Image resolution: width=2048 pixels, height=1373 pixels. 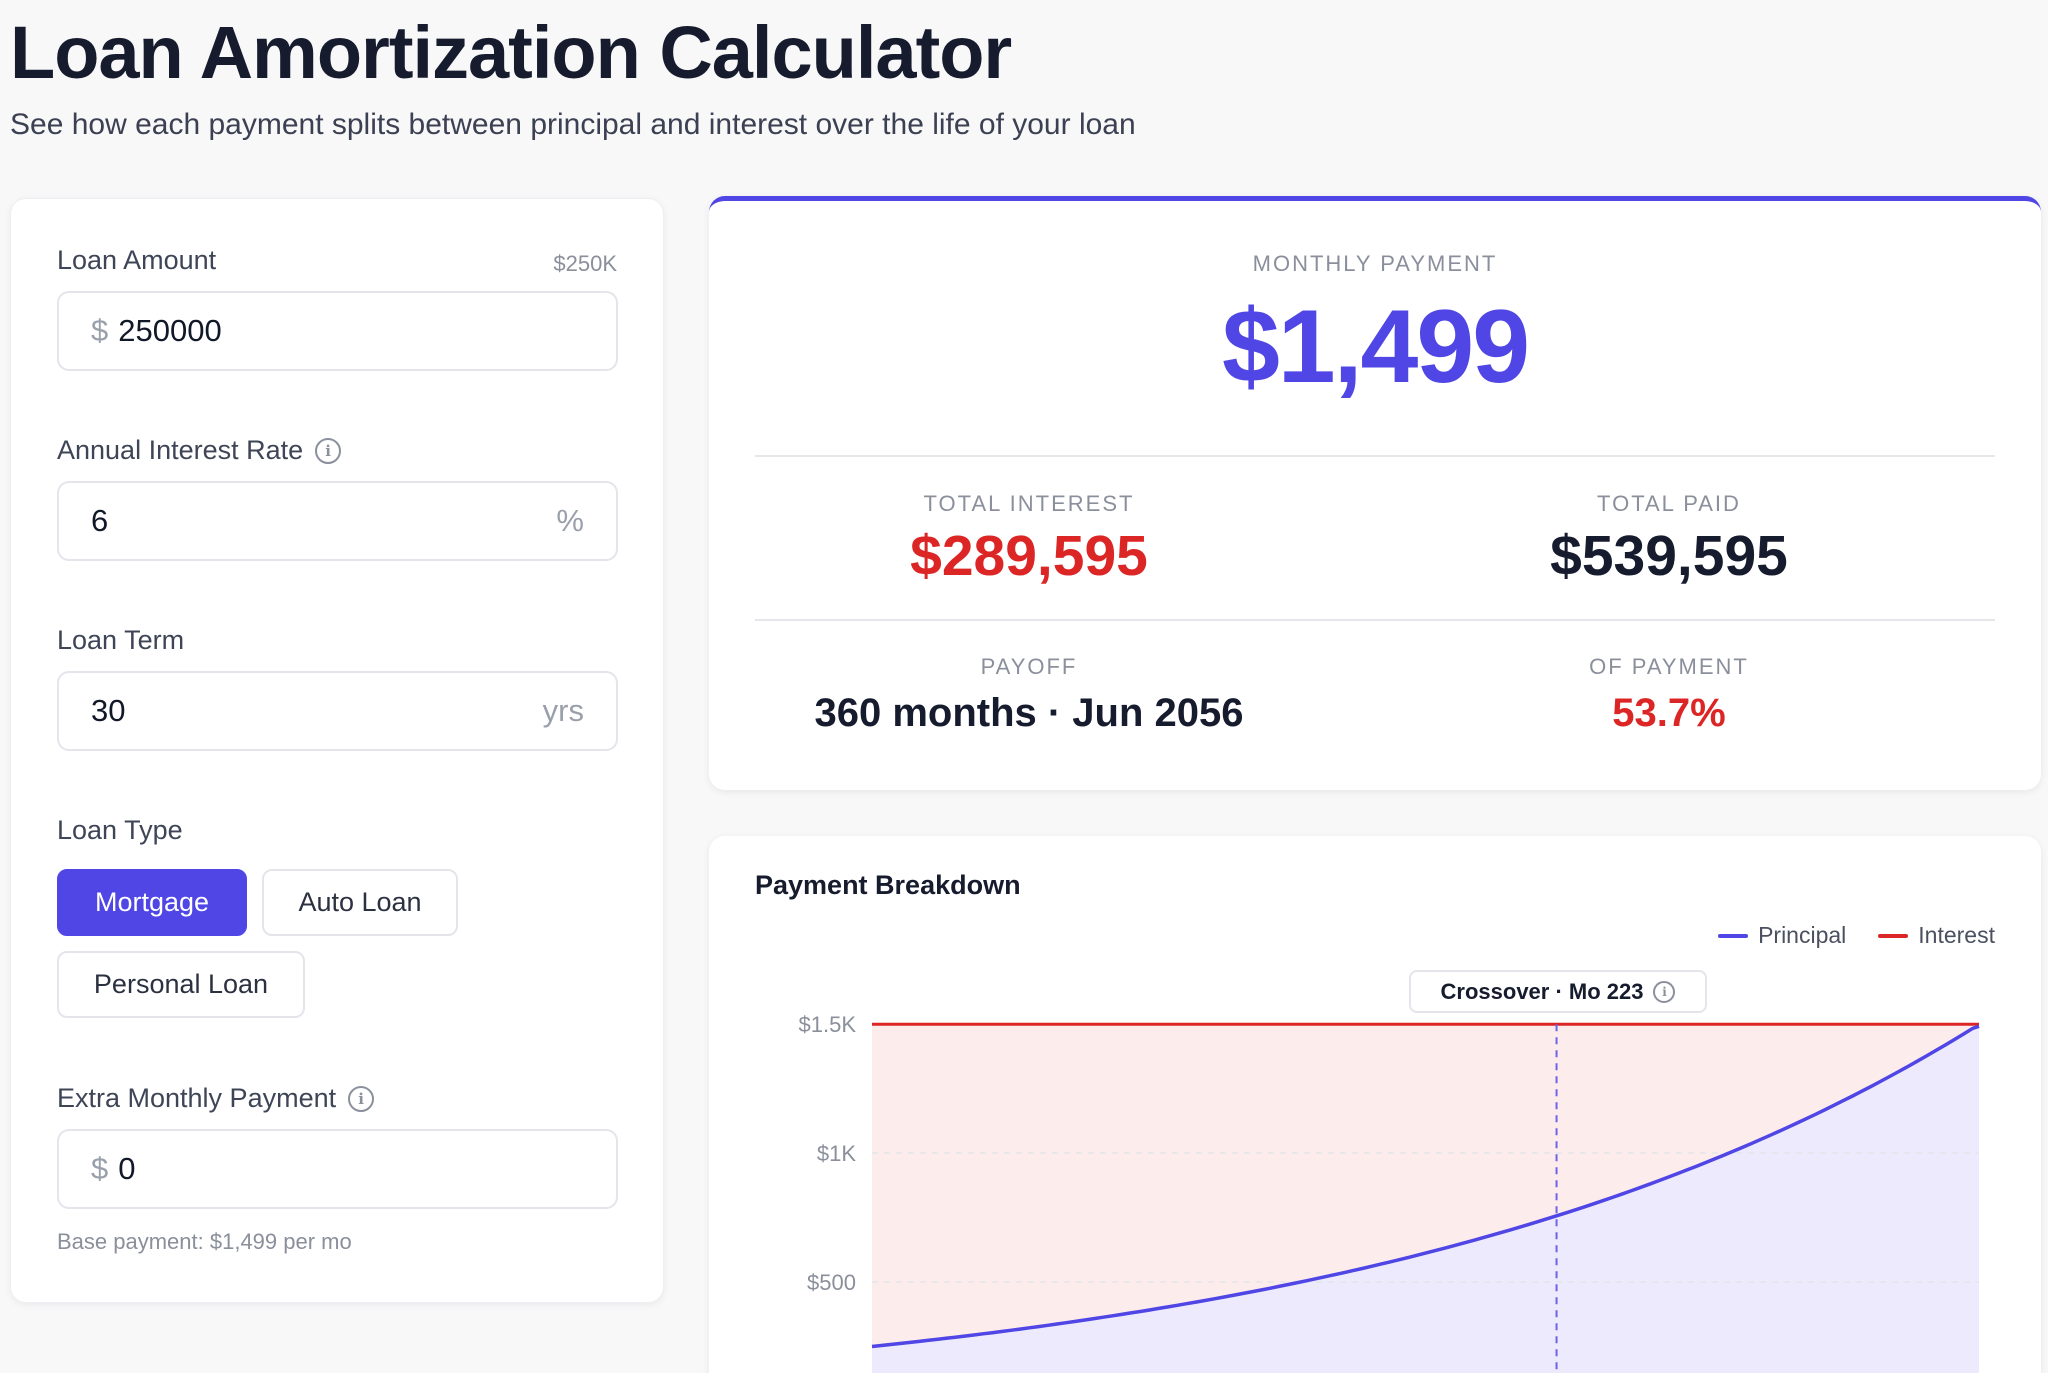 I want to click on interest-swatch, so click(x=1893, y=935).